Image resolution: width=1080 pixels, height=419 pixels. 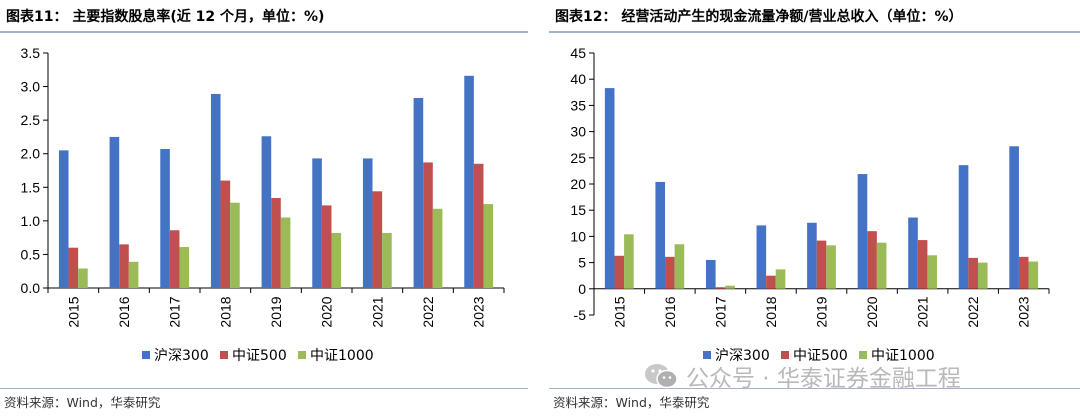 What do you see at coordinates (578, 79) in the screenshot?
I see `y-tick-label: 40` at bounding box center [578, 79].